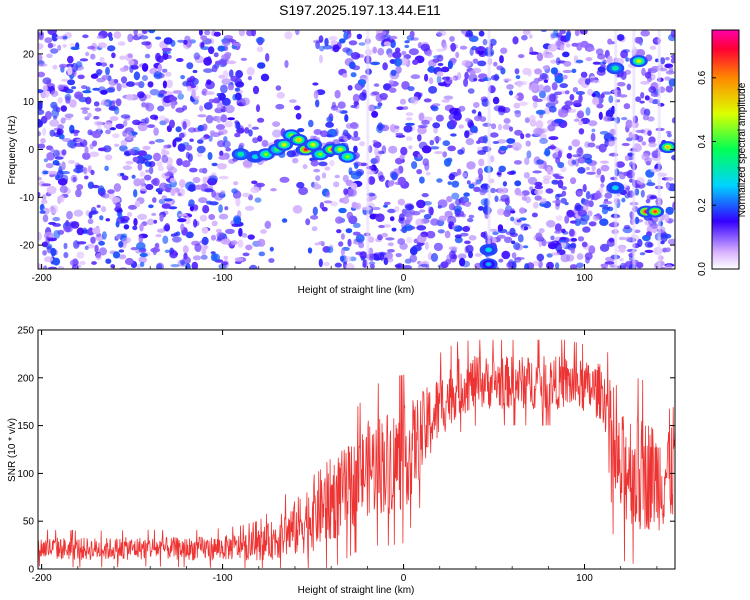 The image size is (750, 600). What do you see at coordinates (240, 154) in the screenshot?
I see `spectrogram-feature` at bounding box center [240, 154].